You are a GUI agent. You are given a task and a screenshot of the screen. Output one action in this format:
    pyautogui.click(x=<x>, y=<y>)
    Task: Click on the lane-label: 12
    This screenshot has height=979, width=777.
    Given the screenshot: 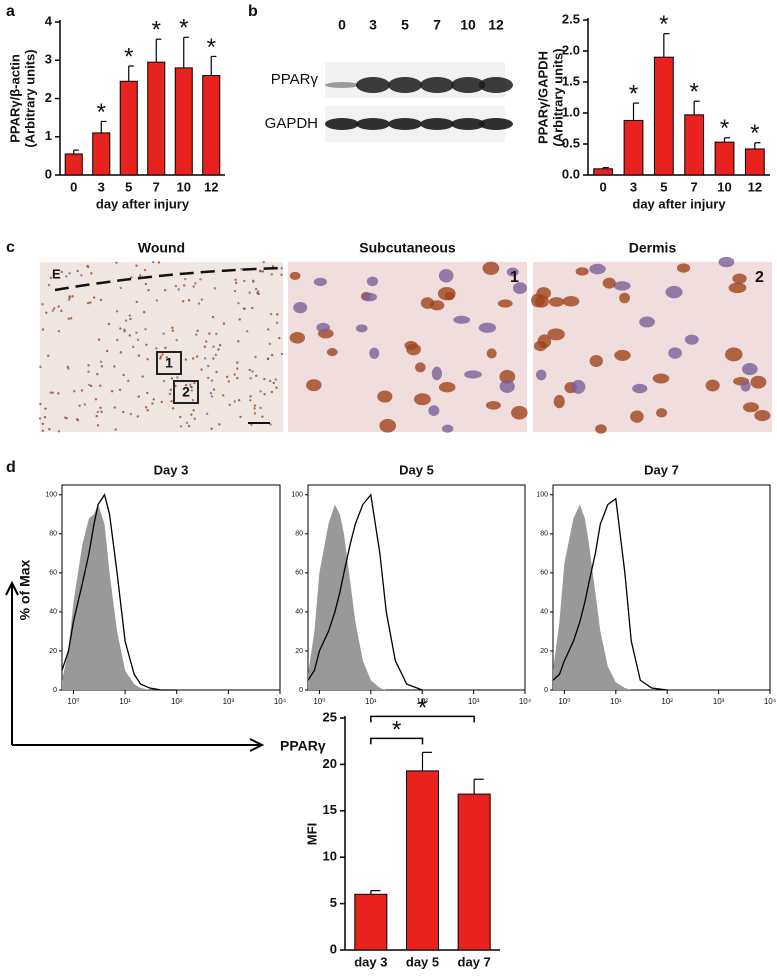 What is the action you would take?
    pyautogui.click(x=496, y=25)
    